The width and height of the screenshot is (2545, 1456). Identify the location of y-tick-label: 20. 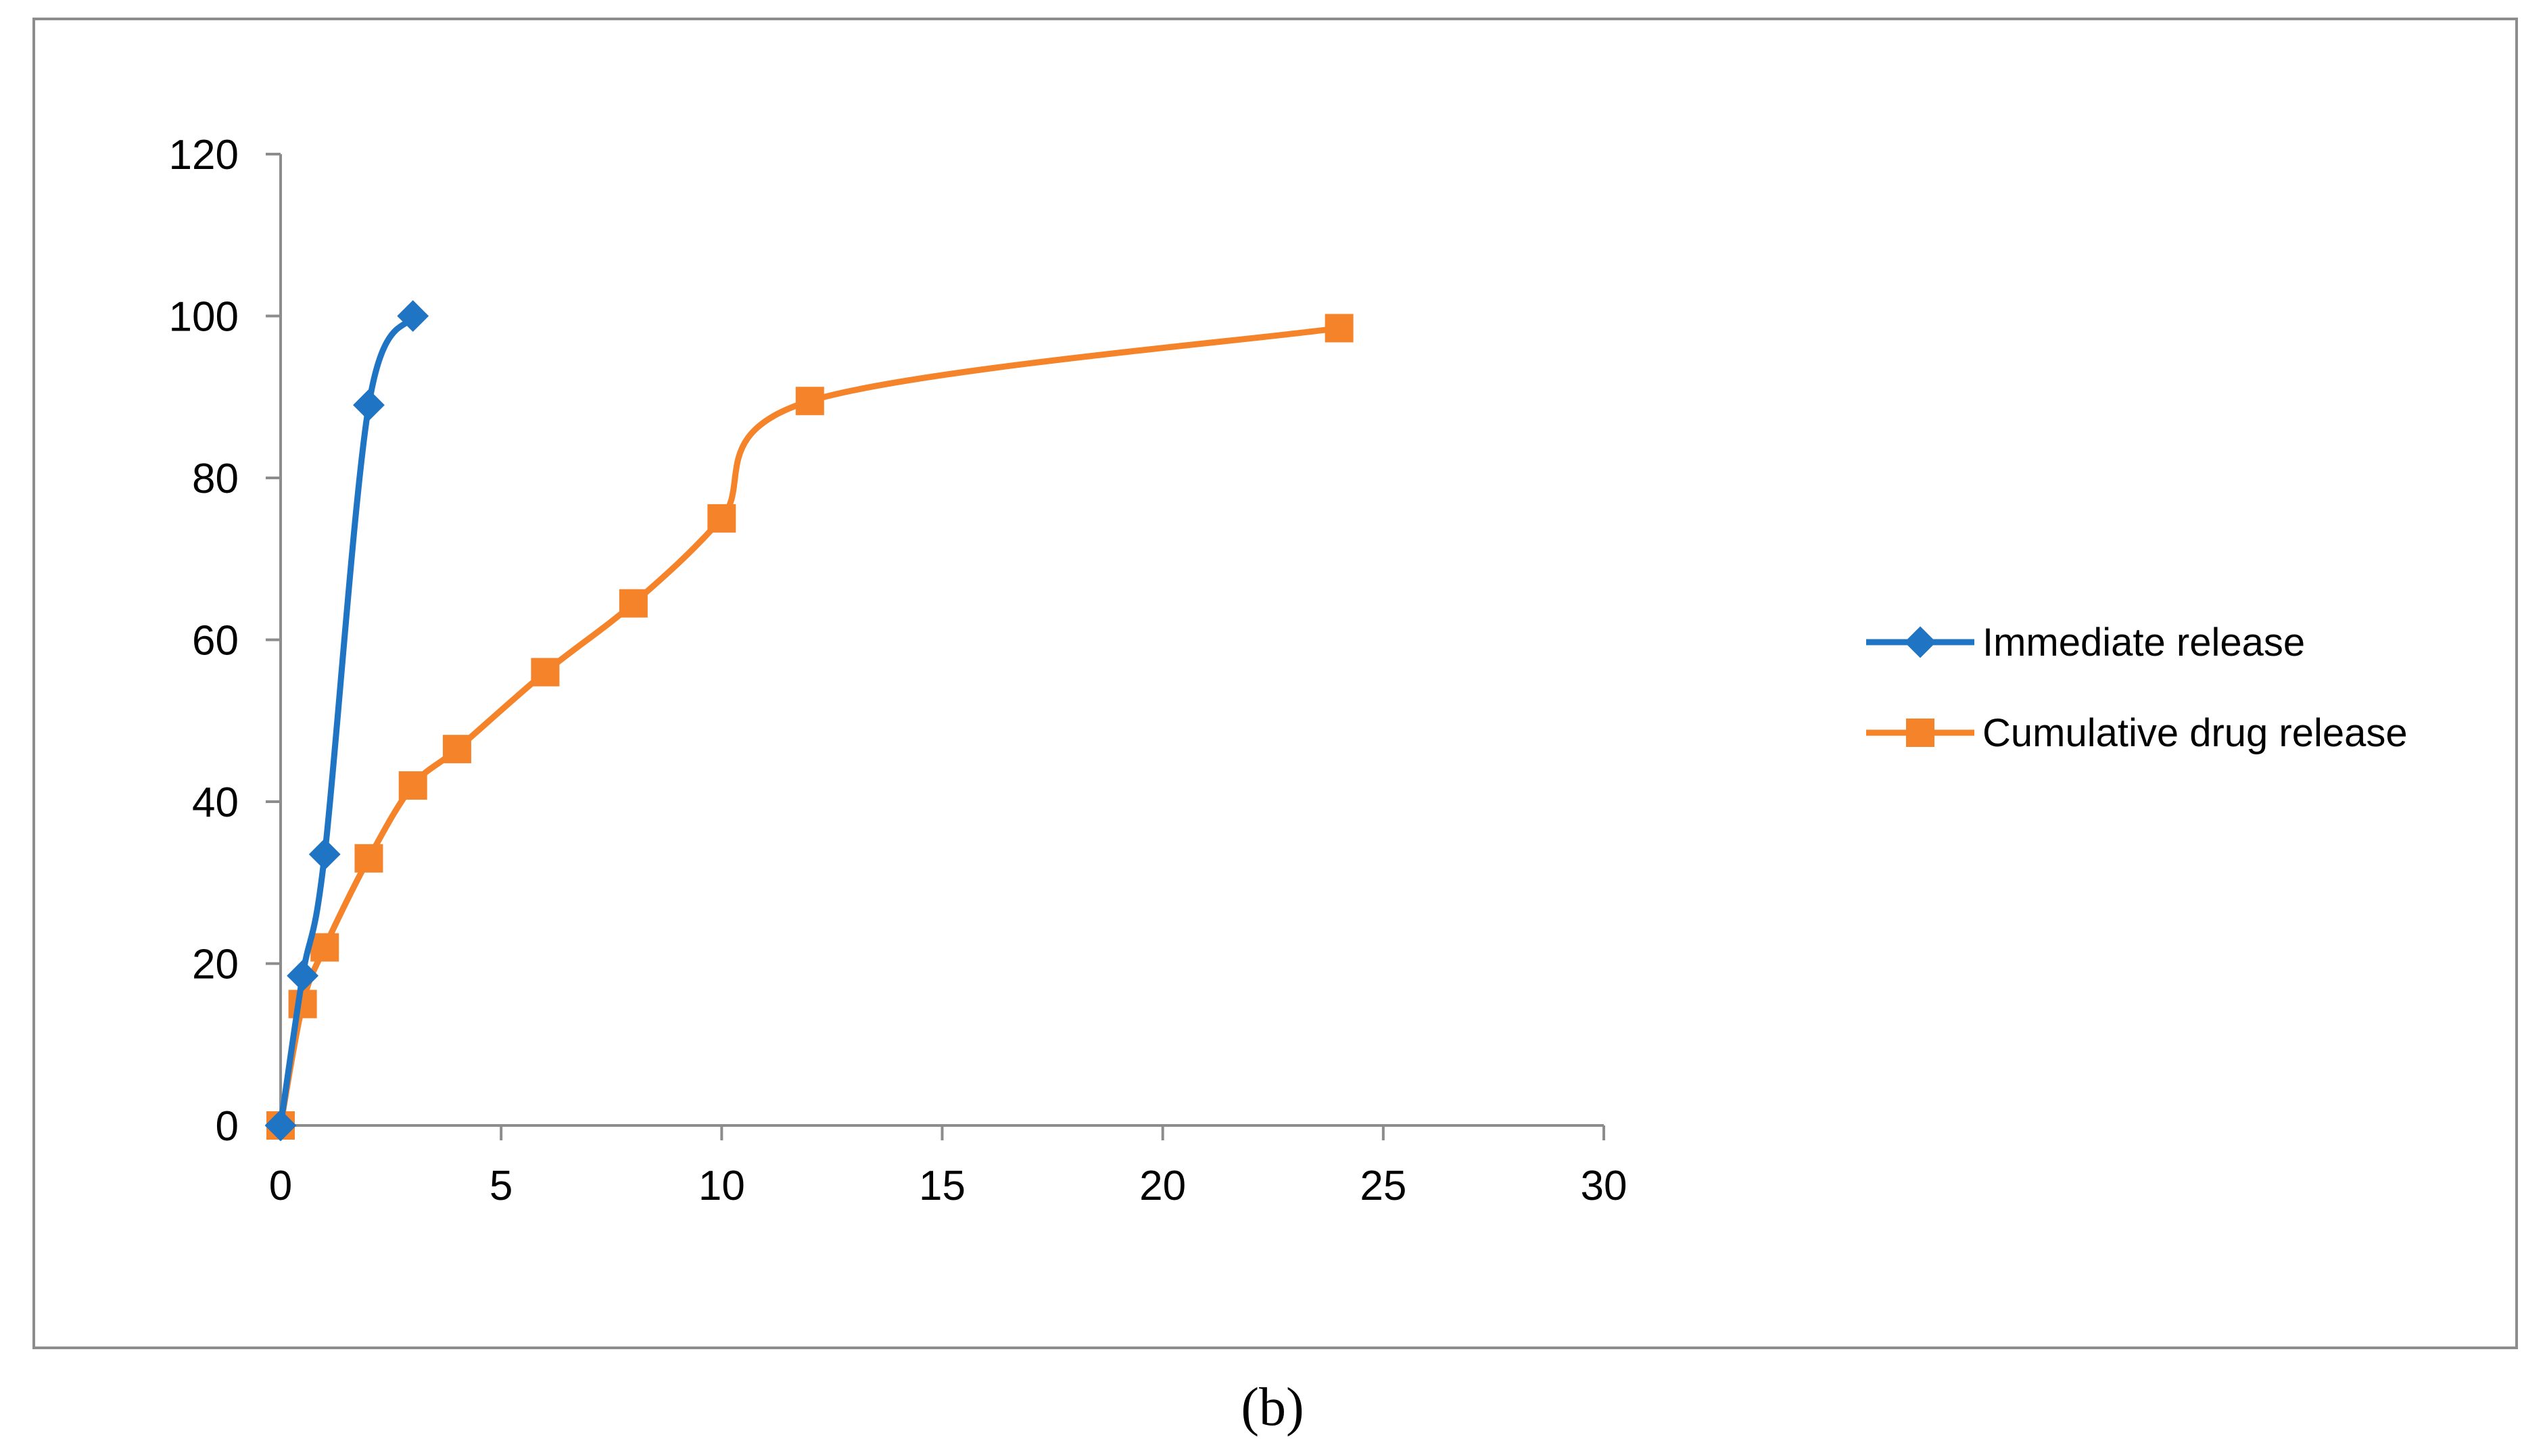
(215, 965).